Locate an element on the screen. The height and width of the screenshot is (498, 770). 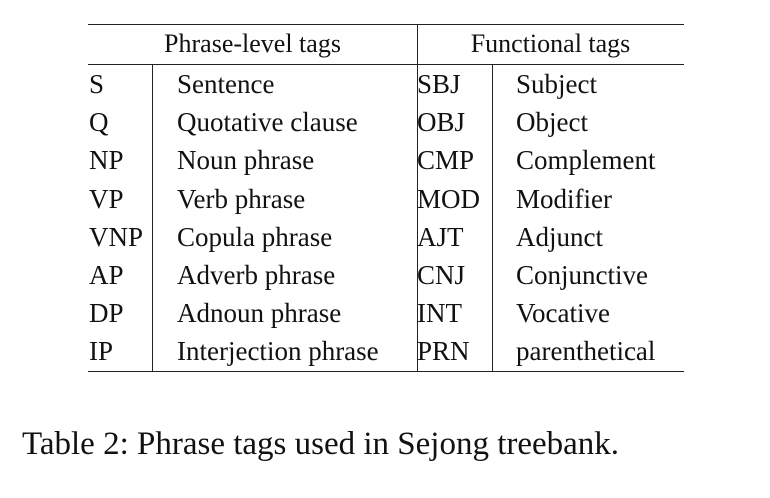
table-row: IP Interjection phrase PRN parenthetical is located at coordinates (386, 351).